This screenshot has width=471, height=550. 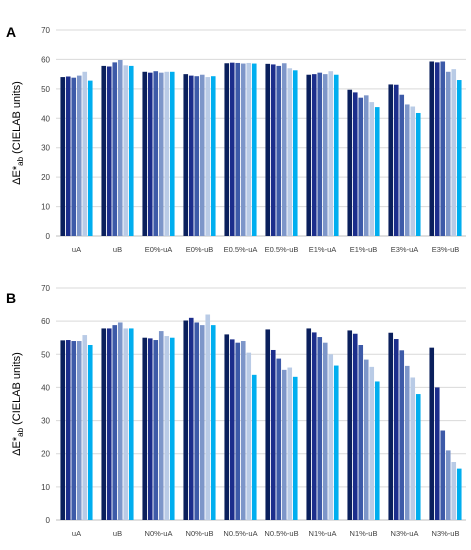 I want to click on x-category-label-A-uA: uA, so click(x=76, y=249).